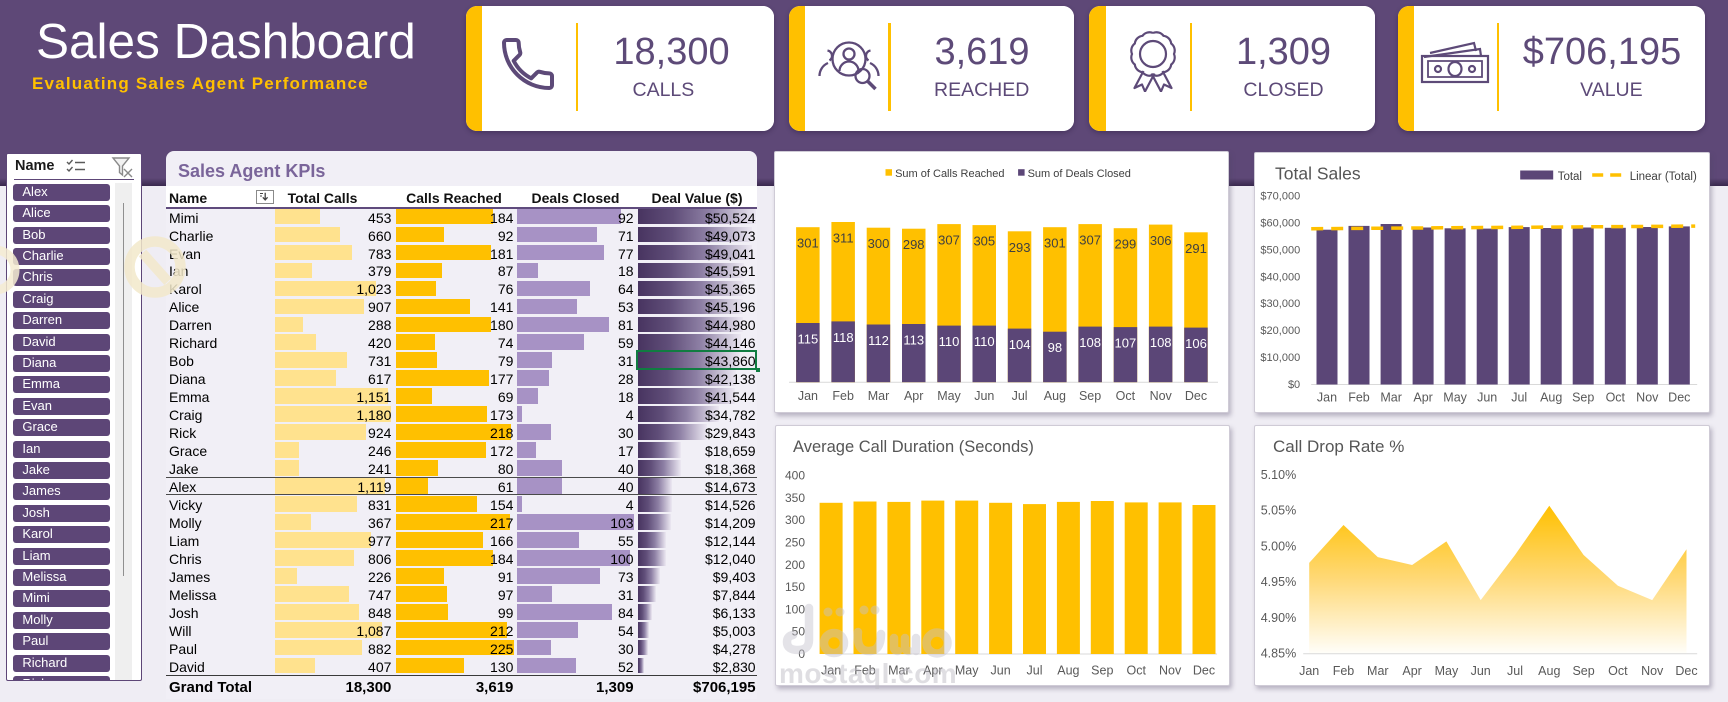 The width and height of the screenshot is (1728, 702). I want to click on svg-text: 118, so click(843, 336).